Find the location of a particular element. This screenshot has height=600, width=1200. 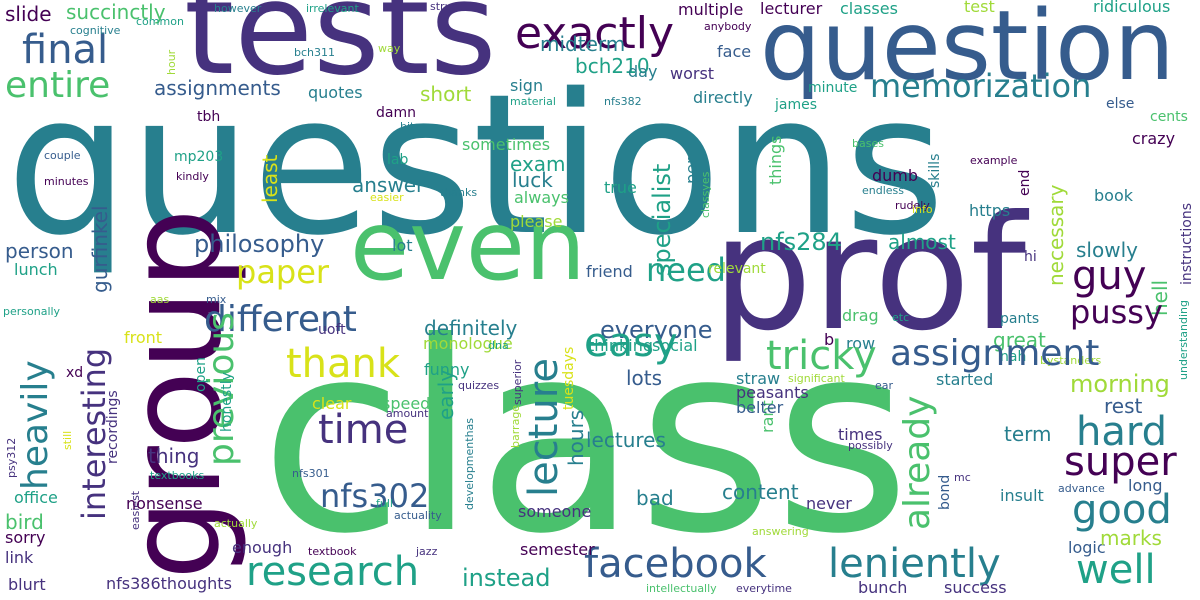

word: bit is located at coordinates (407, 126).